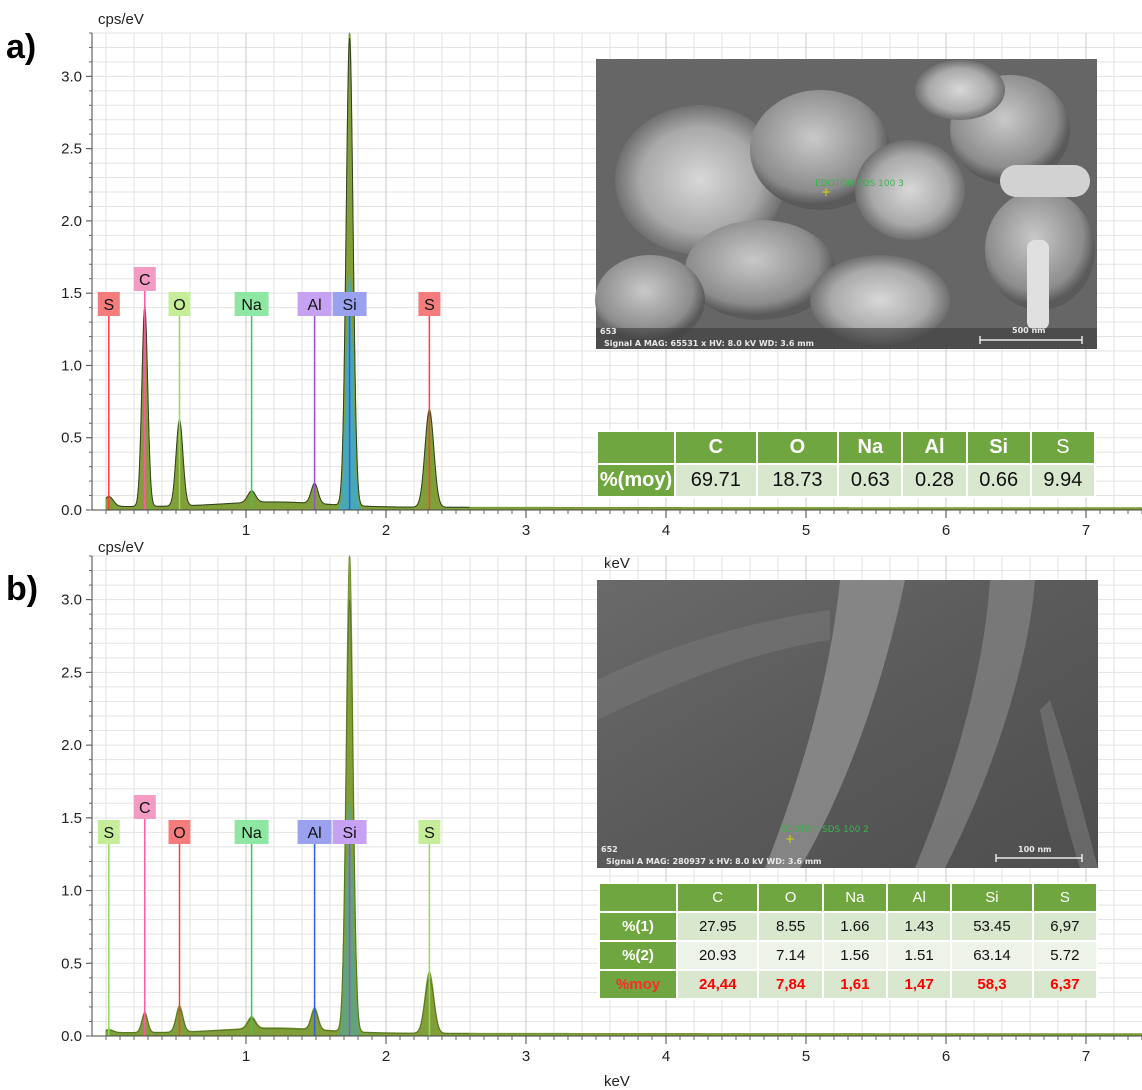 This screenshot has width=1142, height=1090. What do you see at coordinates (246, 530) in the screenshot?
I see `x-tick-label: 1` at bounding box center [246, 530].